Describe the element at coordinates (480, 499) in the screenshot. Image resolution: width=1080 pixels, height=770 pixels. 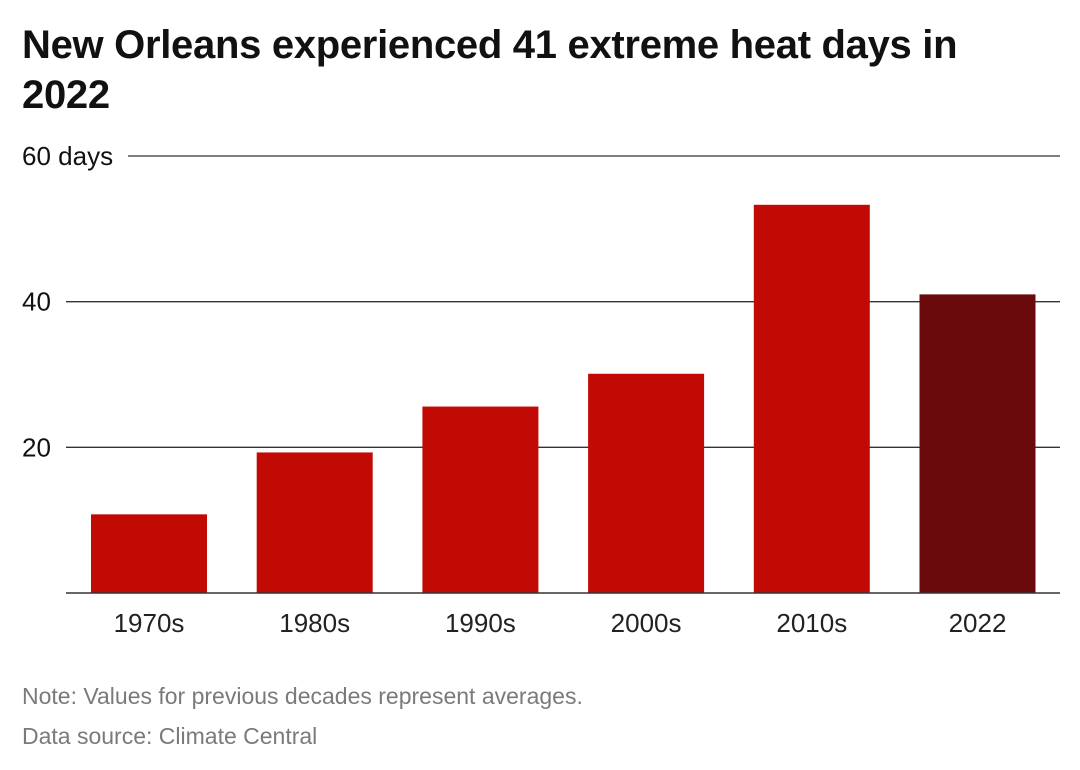
I see `bar-1990s` at that location.